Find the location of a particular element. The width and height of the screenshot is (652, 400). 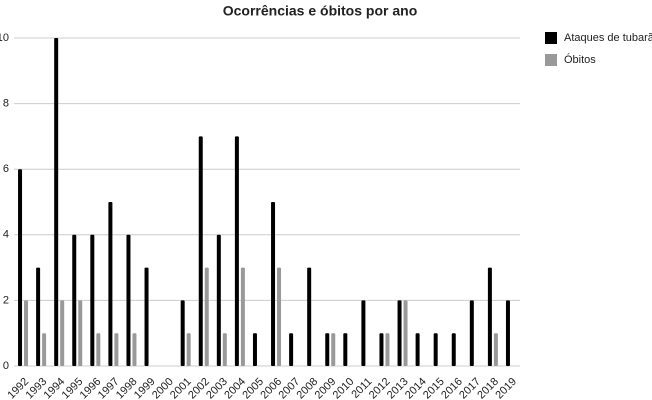

legend-label: Óbitos is located at coordinates (580, 59).